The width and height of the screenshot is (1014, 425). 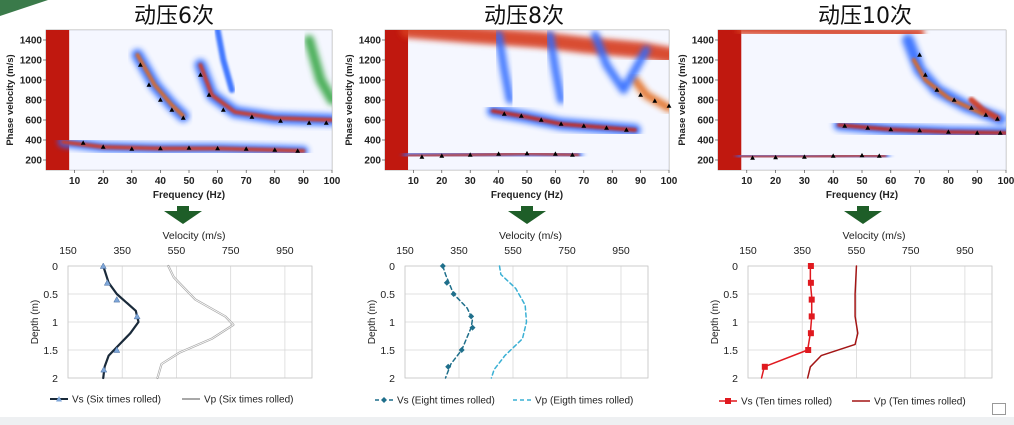 I want to click on arrow-shaft, so click(x=863, y=208).